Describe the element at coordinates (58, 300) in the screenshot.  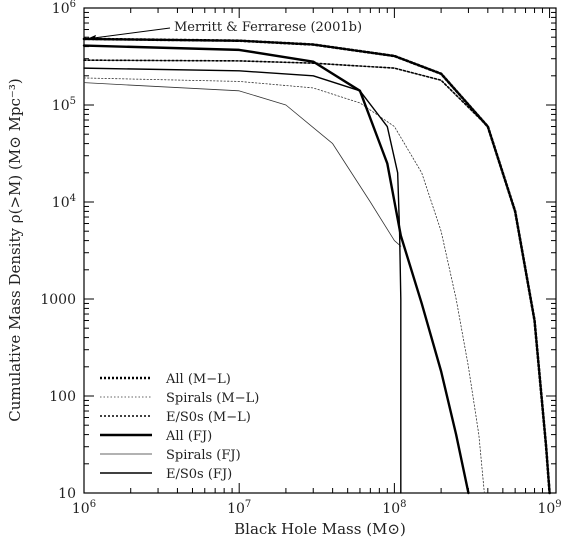
I see `y-tick-label: 1000` at that location.